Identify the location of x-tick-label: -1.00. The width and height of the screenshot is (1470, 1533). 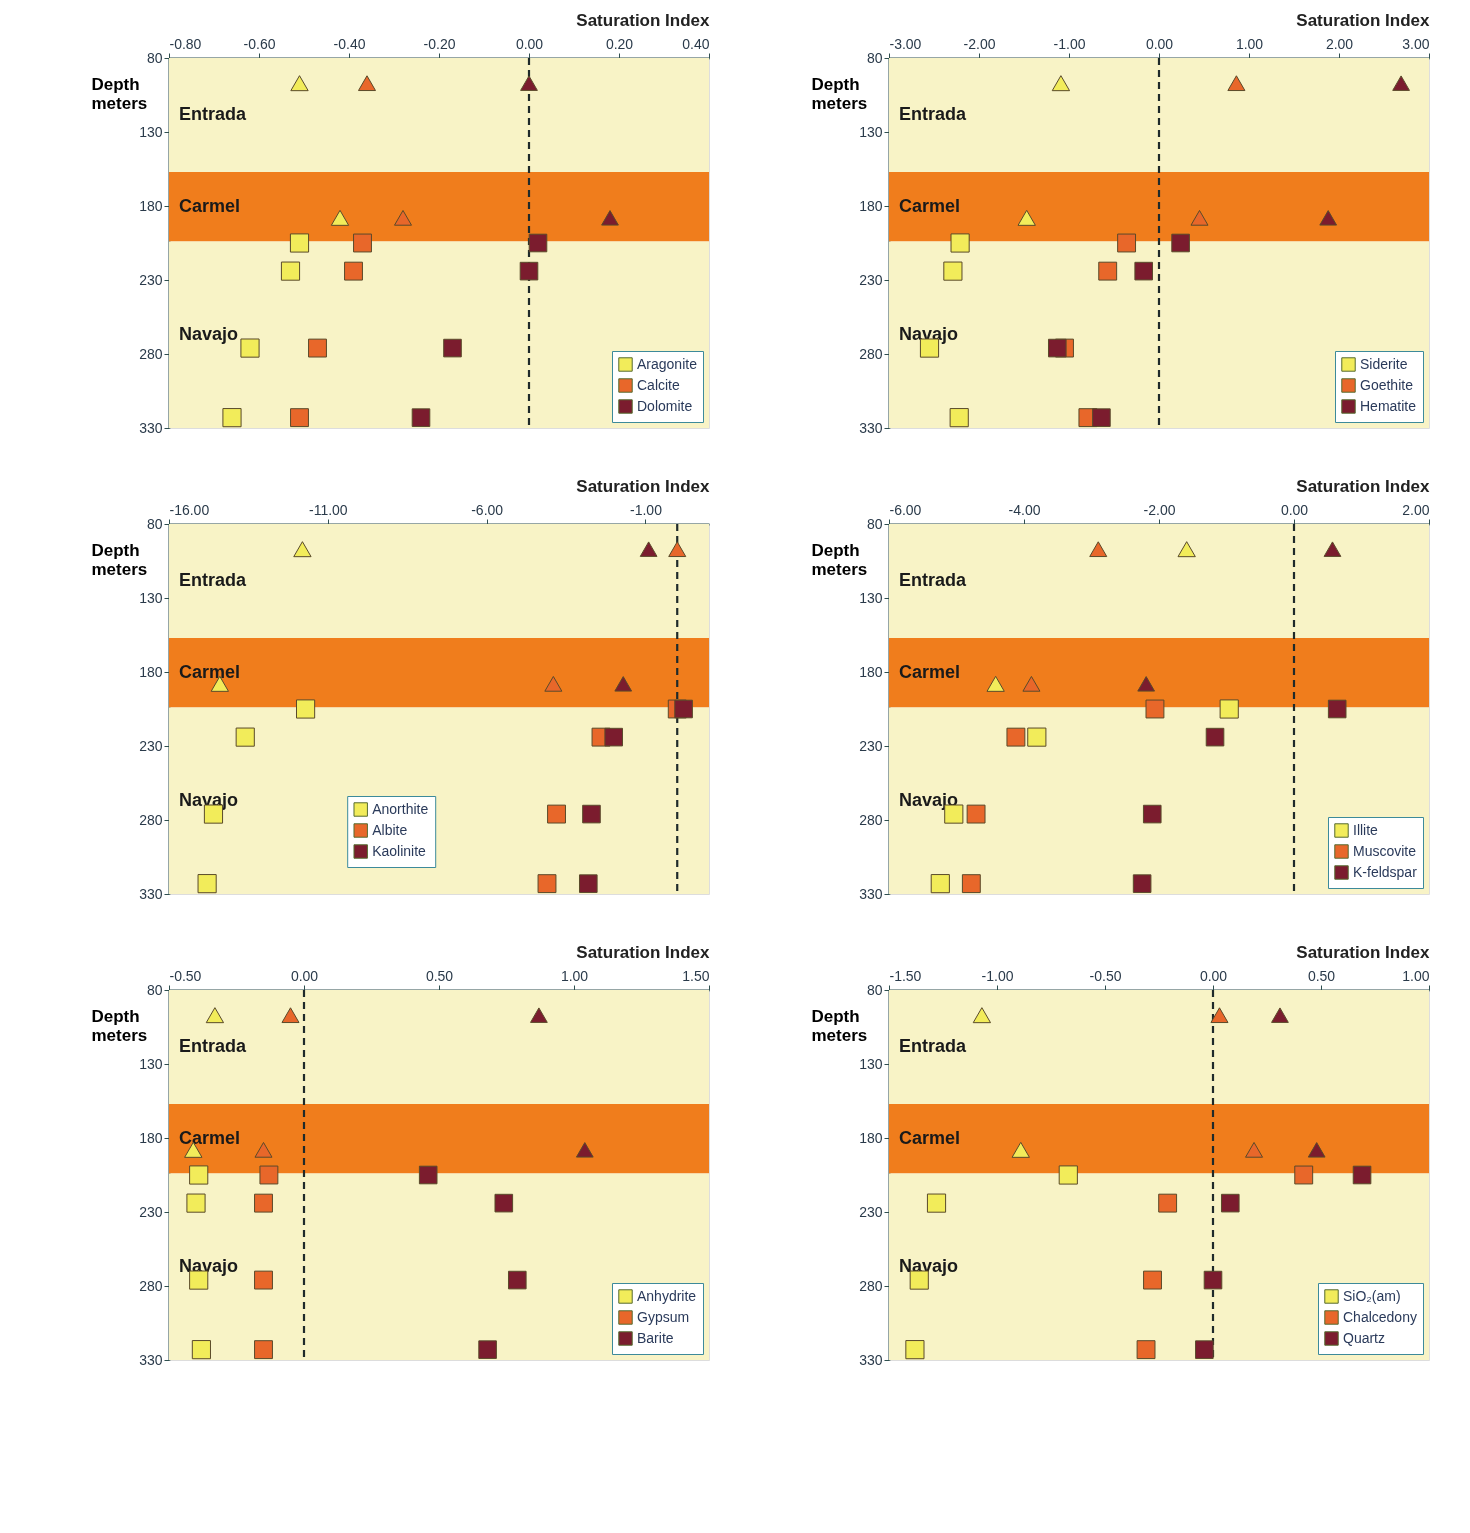
(1069, 43).